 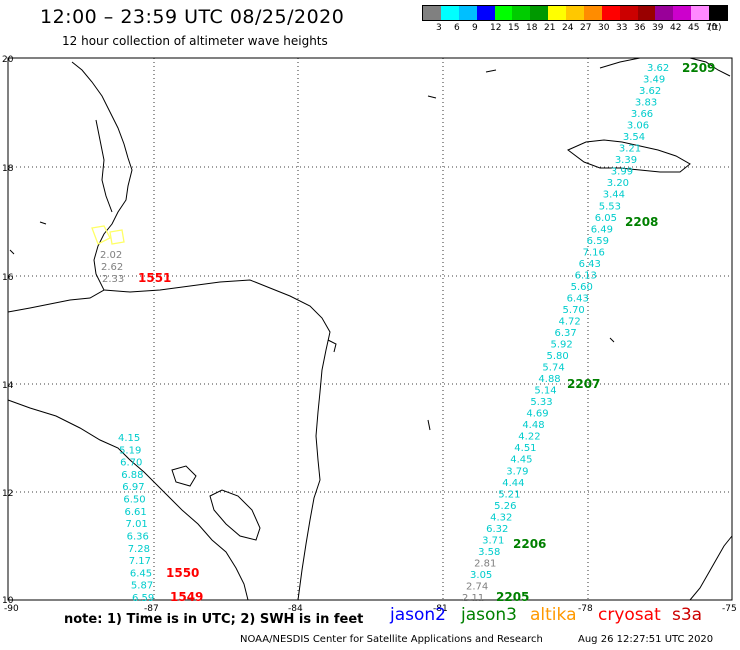 What do you see at coordinates (8, 278) in the screenshot?
I see `lat-tick: 16` at bounding box center [8, 278].